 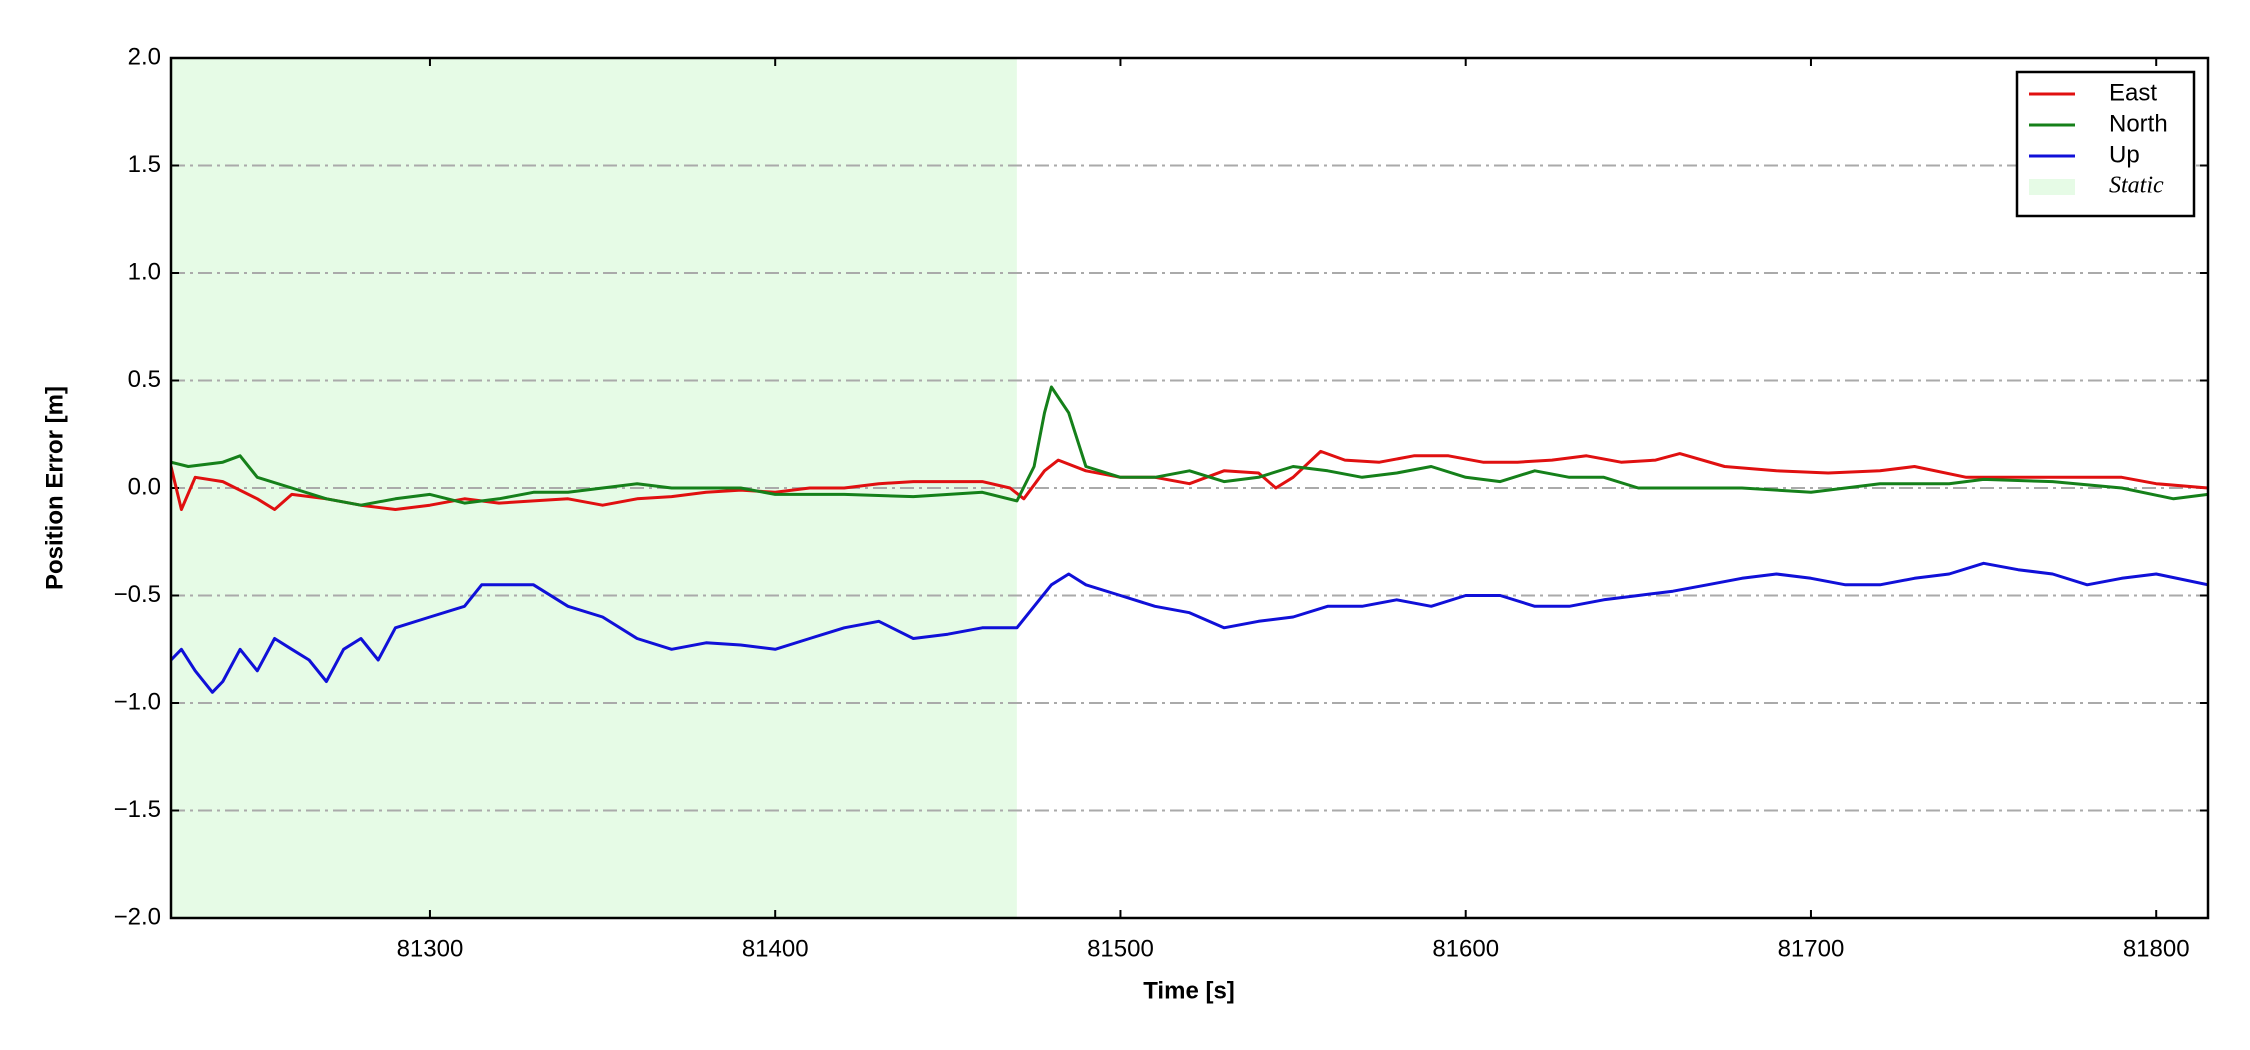 What do you see at coordinates (1811, 948) in the screenshot?
I see `x-tick-label: 81700` at bounding box center [1811, 948].